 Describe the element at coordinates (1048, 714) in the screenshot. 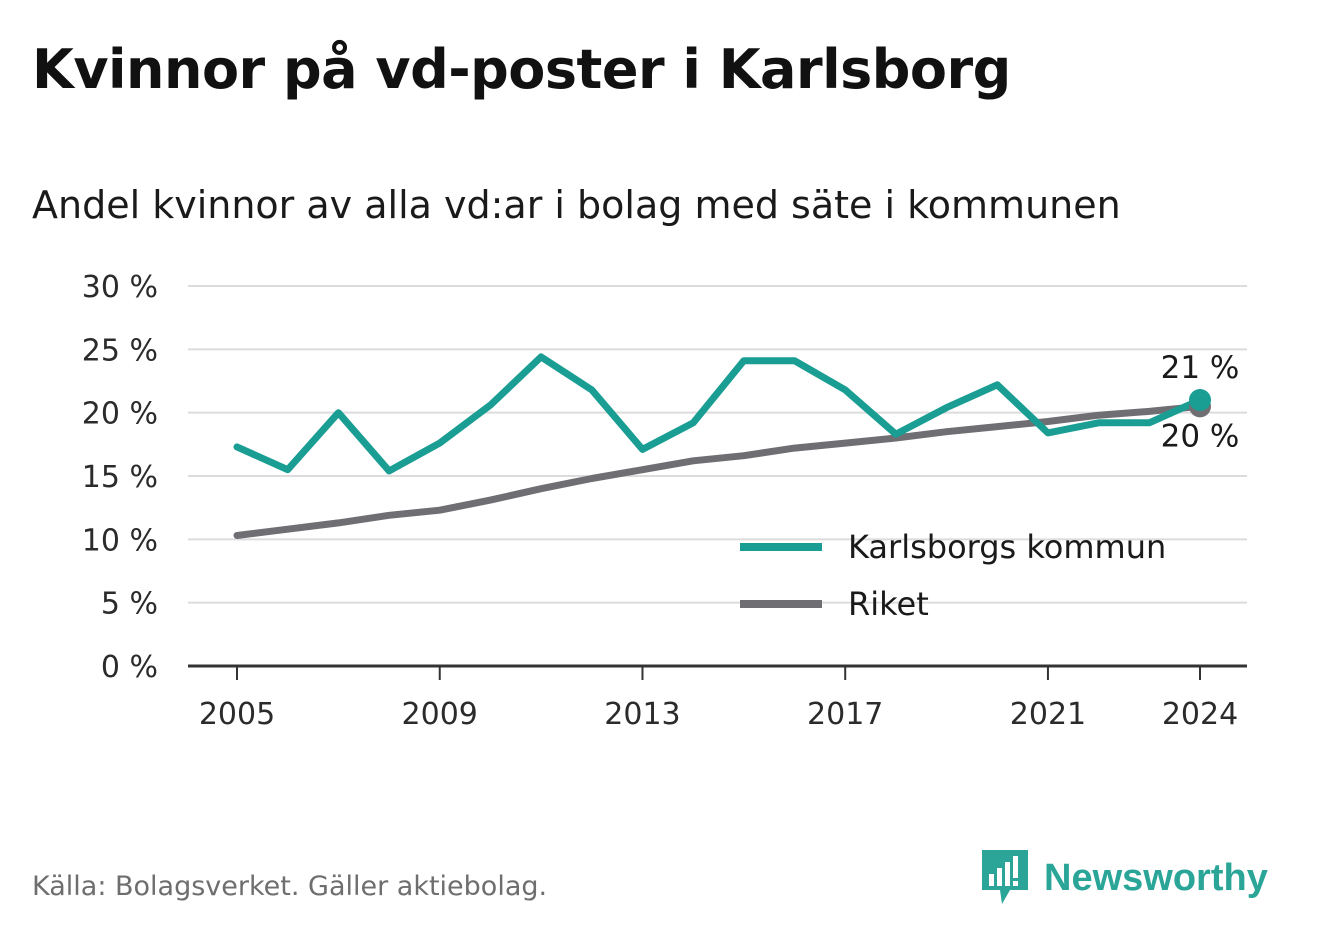

I see `x-tick-label: 2021` at that location.